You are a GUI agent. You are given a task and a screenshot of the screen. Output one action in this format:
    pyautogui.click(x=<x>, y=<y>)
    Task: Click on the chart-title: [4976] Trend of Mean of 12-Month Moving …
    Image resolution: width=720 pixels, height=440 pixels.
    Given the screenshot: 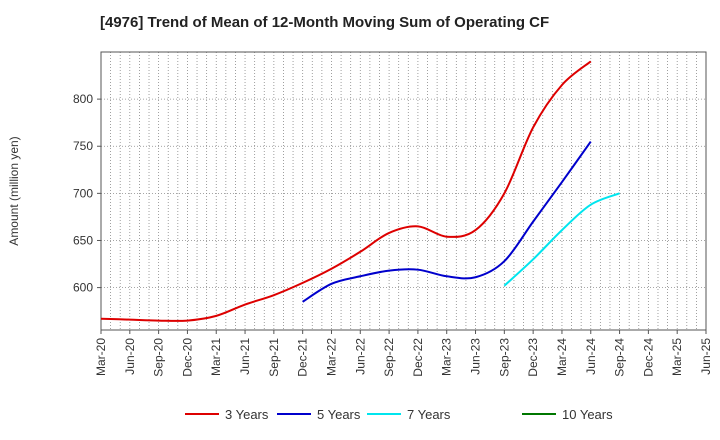 What is the action you would take?
    pyautogui.click(x=325, y=22)
    